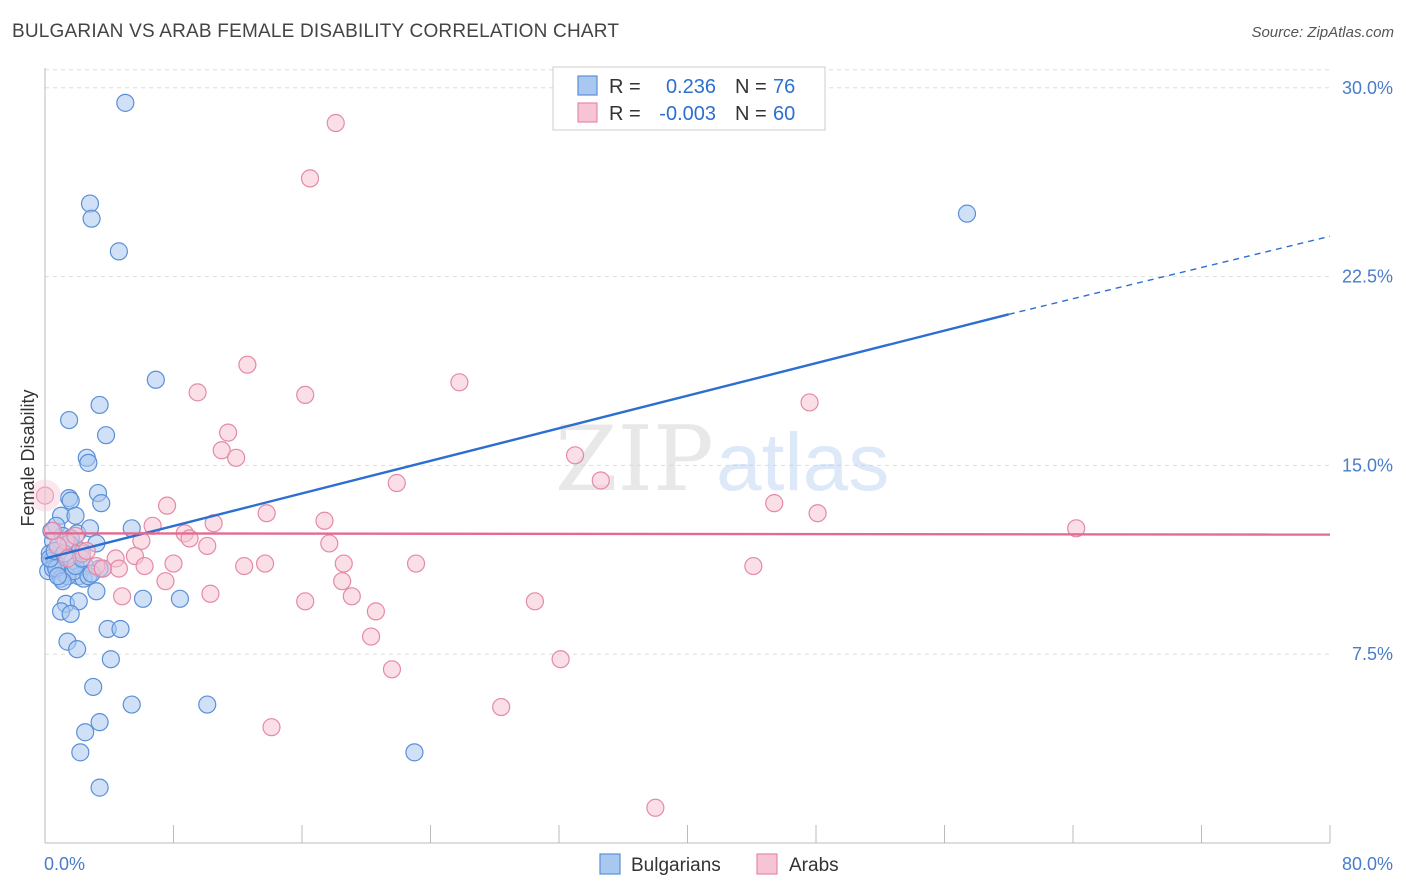  What do you see at coordinates (64, 864) in the screenshot?
I see `x-tick-label: 0.0%` at bounding box center [64, 864].